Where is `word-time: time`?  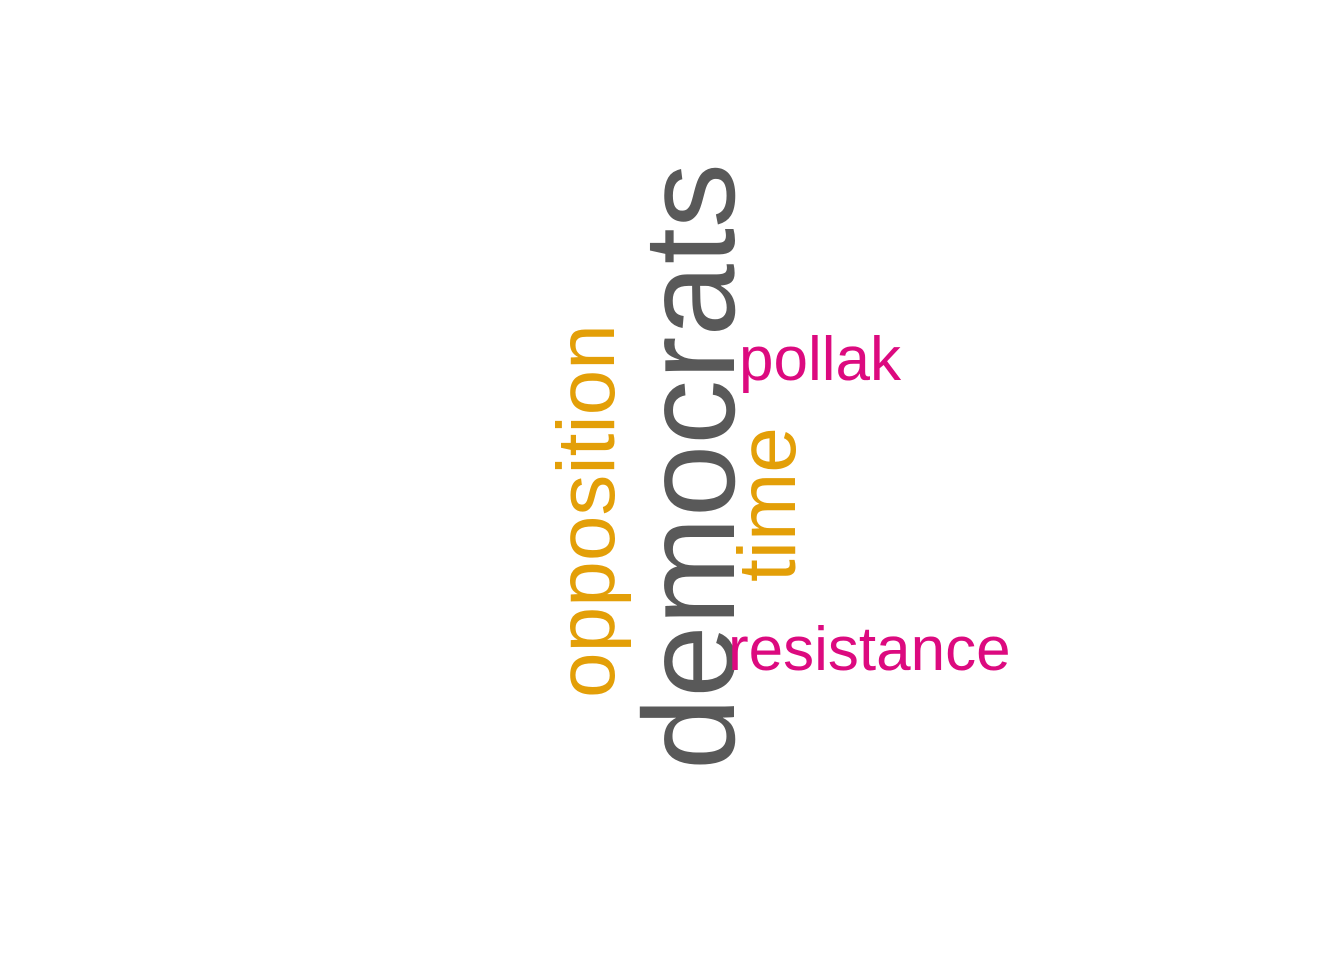 word-time: time is located at coordinates (767, 504).